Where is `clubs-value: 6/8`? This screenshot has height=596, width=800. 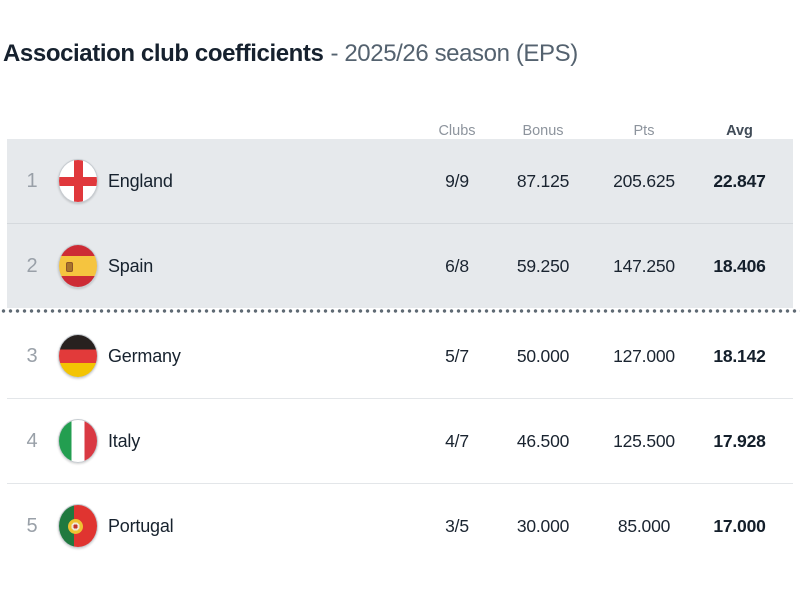 clubs-value: 6/8 is located at coordinates (457, 265).